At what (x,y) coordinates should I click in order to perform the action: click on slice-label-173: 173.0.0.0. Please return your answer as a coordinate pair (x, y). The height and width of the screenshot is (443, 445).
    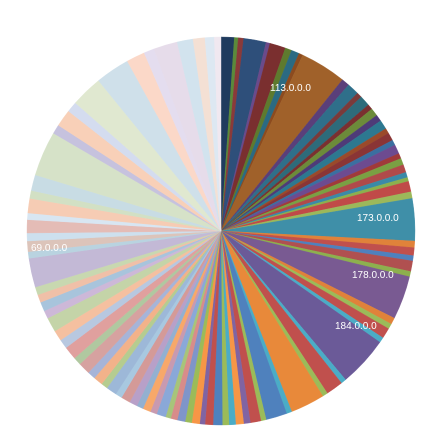
    Looking at the image, I should click on (378, 218).